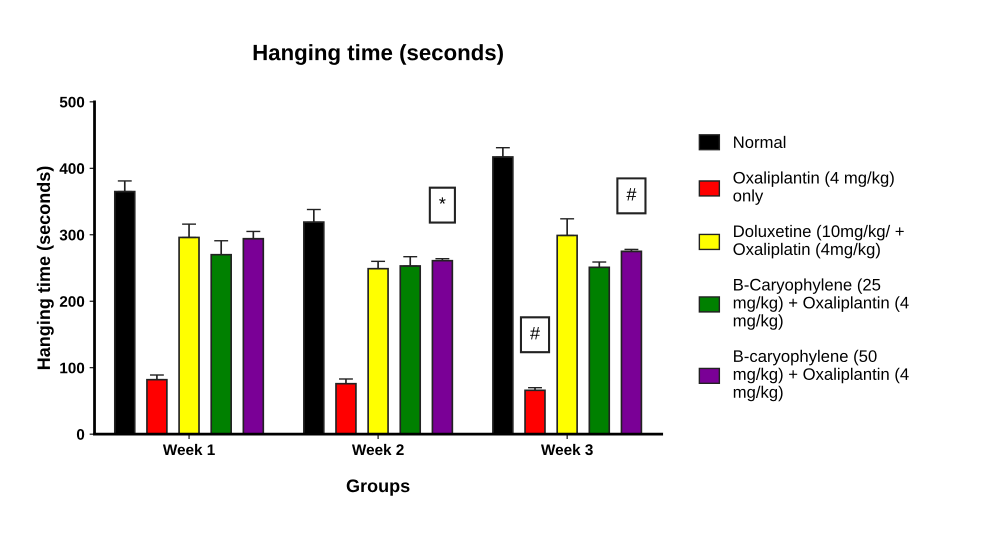 The height and width of the screenshot is (536, 995). Describe the element at coordinates (566, 450) in the screenshot. I see `x-tick-label: Week 3` at that location.